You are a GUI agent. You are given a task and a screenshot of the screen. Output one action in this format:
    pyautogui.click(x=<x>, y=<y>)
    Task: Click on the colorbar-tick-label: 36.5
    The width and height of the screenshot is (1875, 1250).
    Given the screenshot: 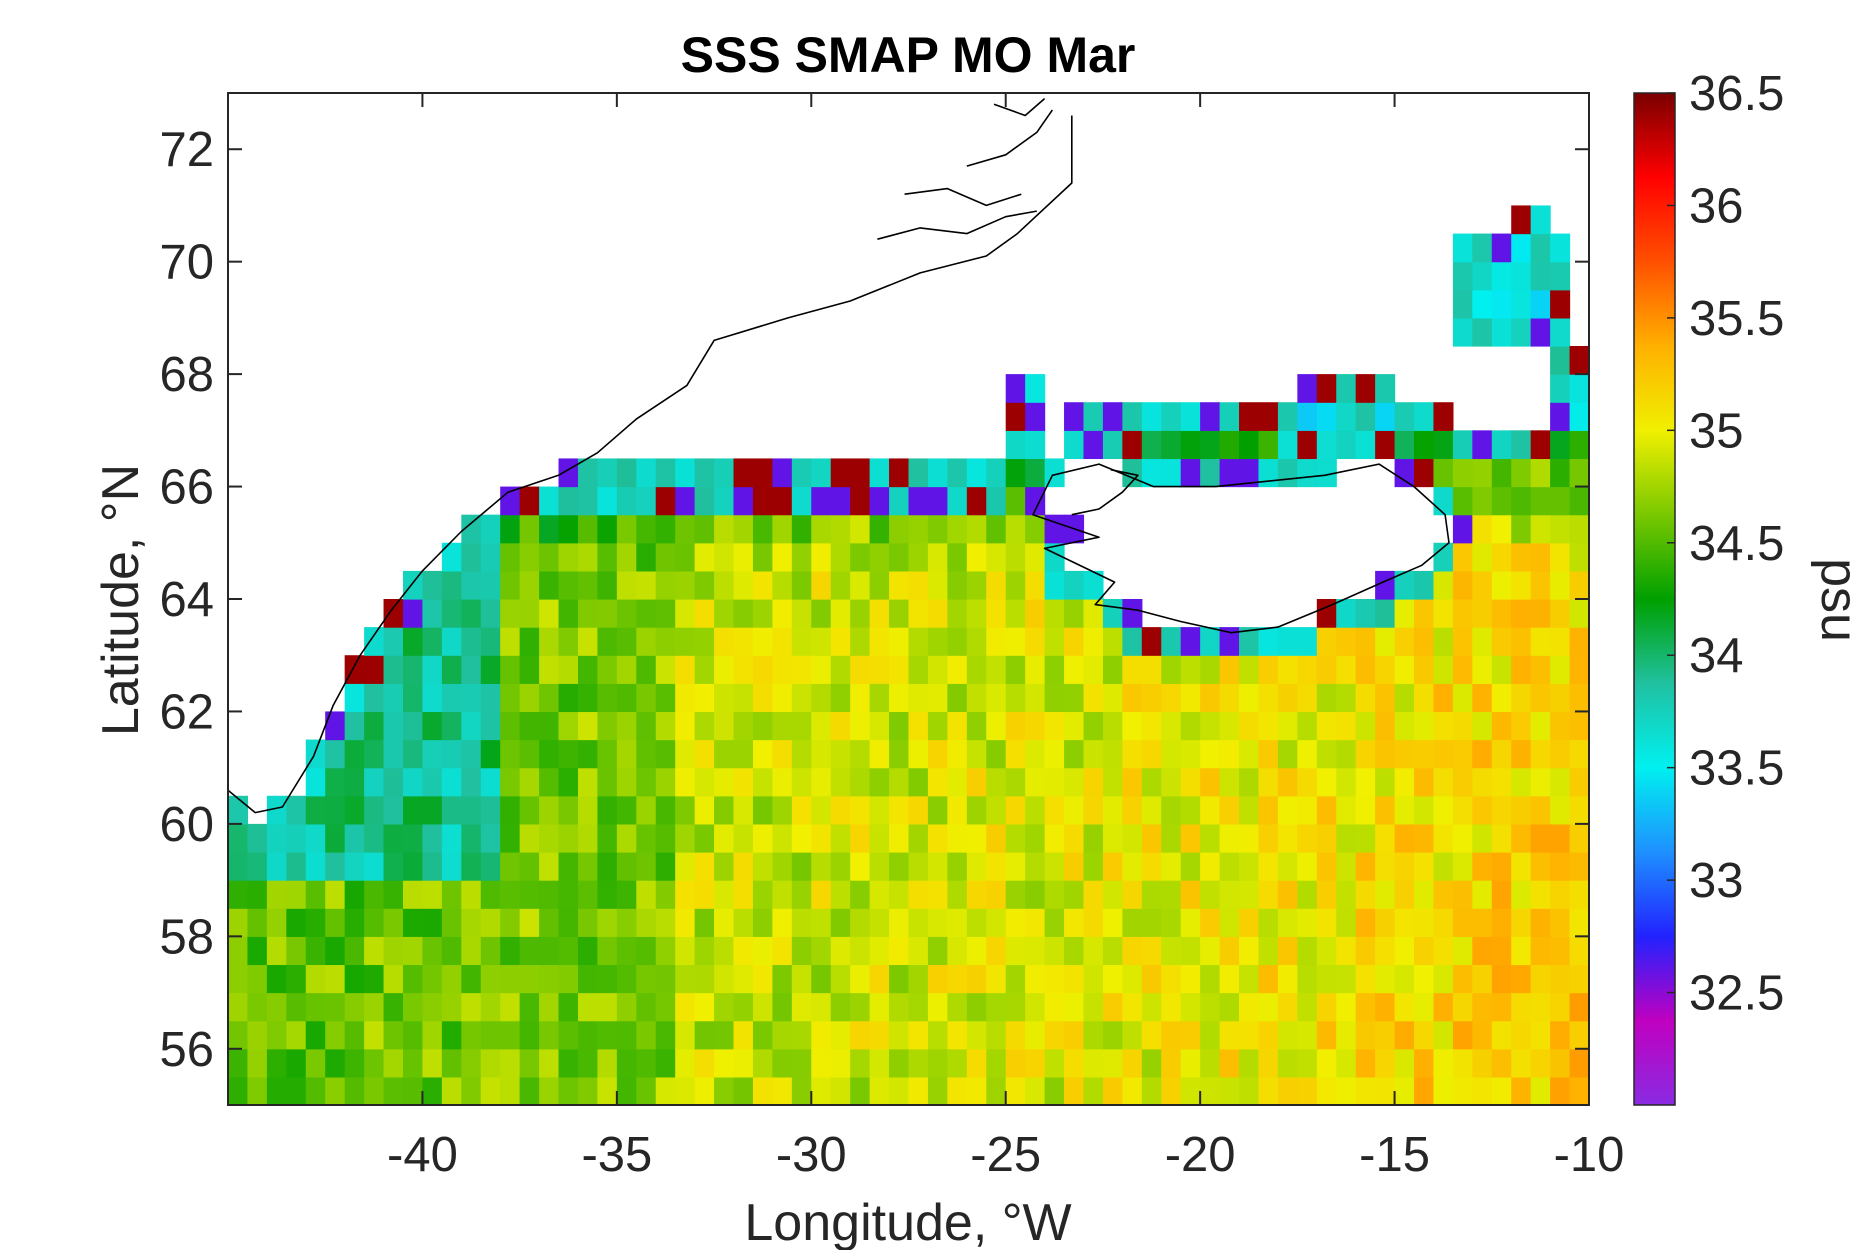 What is the action you would take?
    pyautogui.click(x=1736, y=94)
    